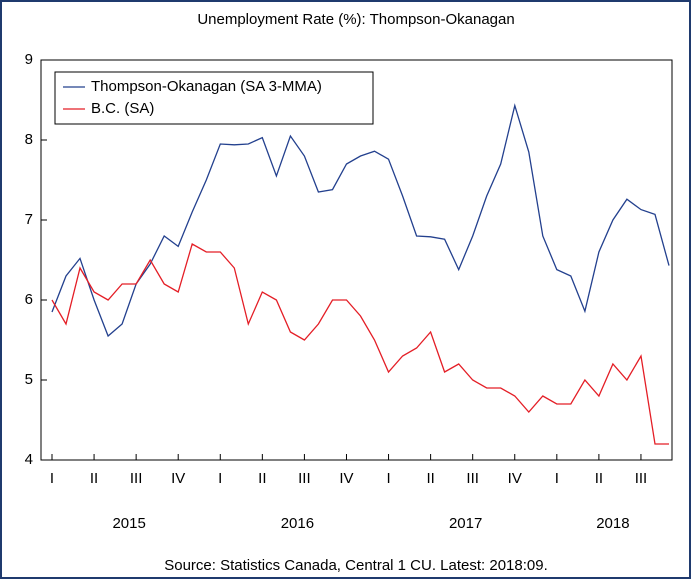 This screenshot has height=579, width=691. I want to click on year-label: 2016, so click(297, 523).